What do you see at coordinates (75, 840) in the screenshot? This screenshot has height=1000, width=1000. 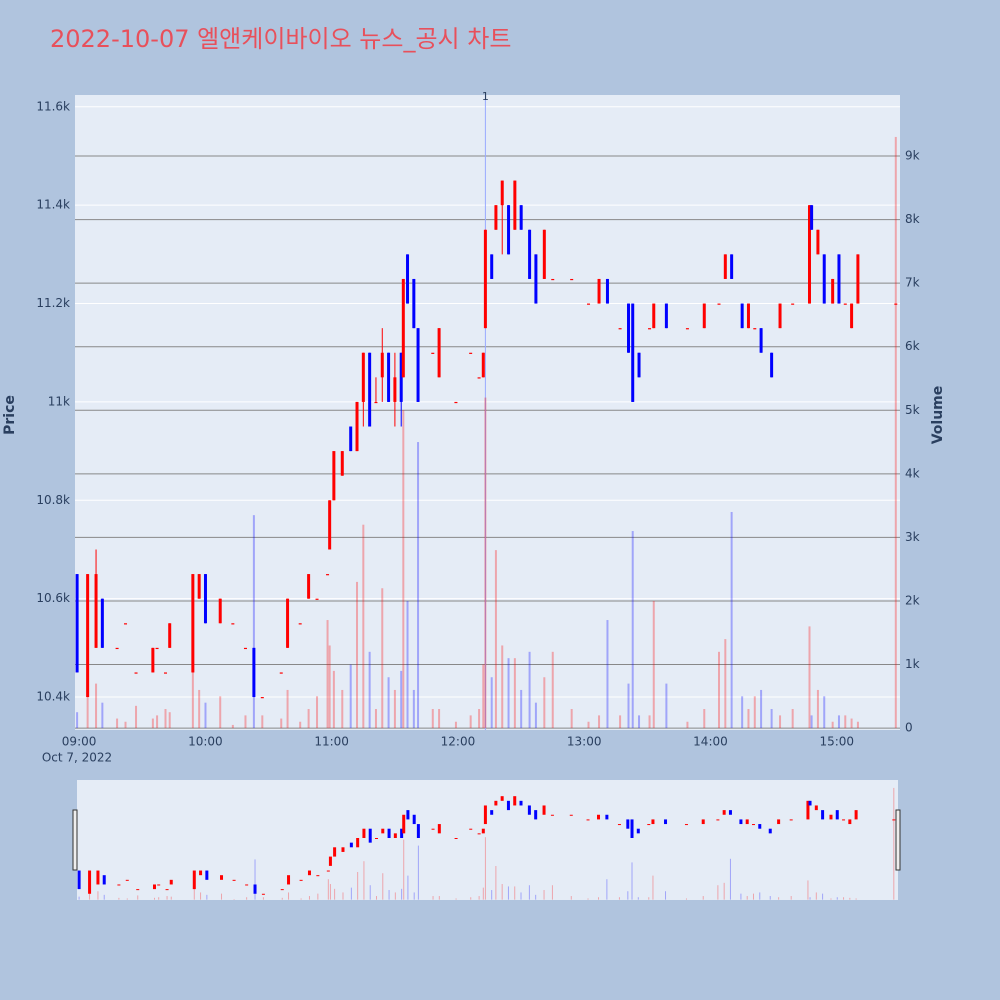 I see `slider-handle-left` at bounding box center [75, 840].